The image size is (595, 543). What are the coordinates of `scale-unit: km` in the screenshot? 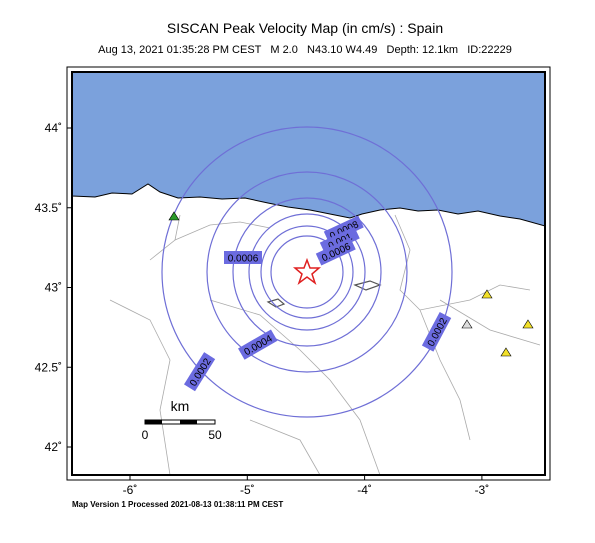 It's located at (180, 406).